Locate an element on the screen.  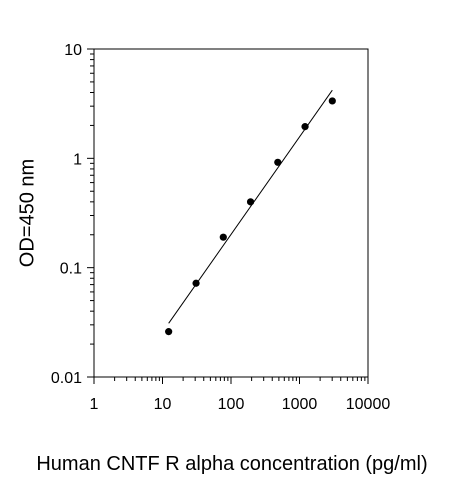
y-tick-label: 0.1 is located at coordinates (71, 269).